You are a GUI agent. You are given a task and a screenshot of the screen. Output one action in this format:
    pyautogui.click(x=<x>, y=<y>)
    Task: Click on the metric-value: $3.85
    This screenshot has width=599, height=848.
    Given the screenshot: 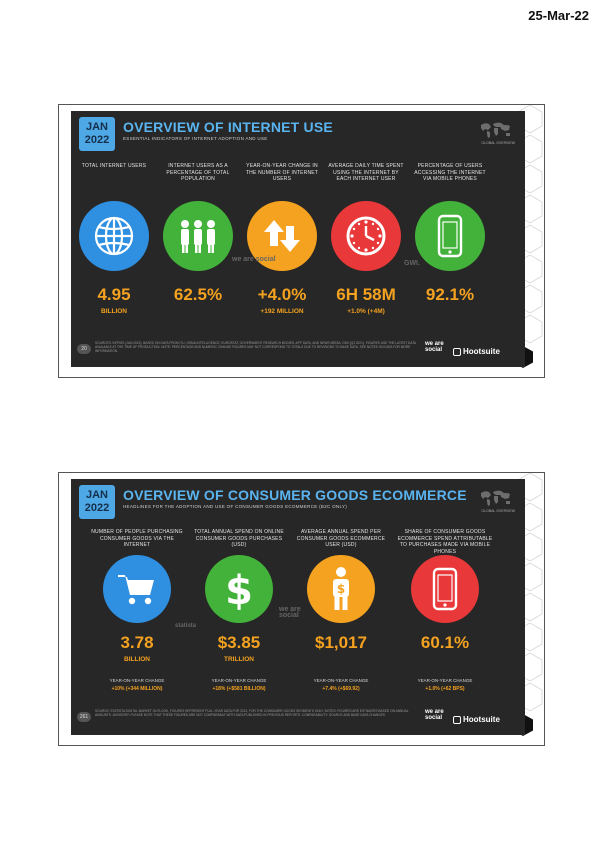 What is the action you would take?
    pyautogui.click(x=239, y=642)
    